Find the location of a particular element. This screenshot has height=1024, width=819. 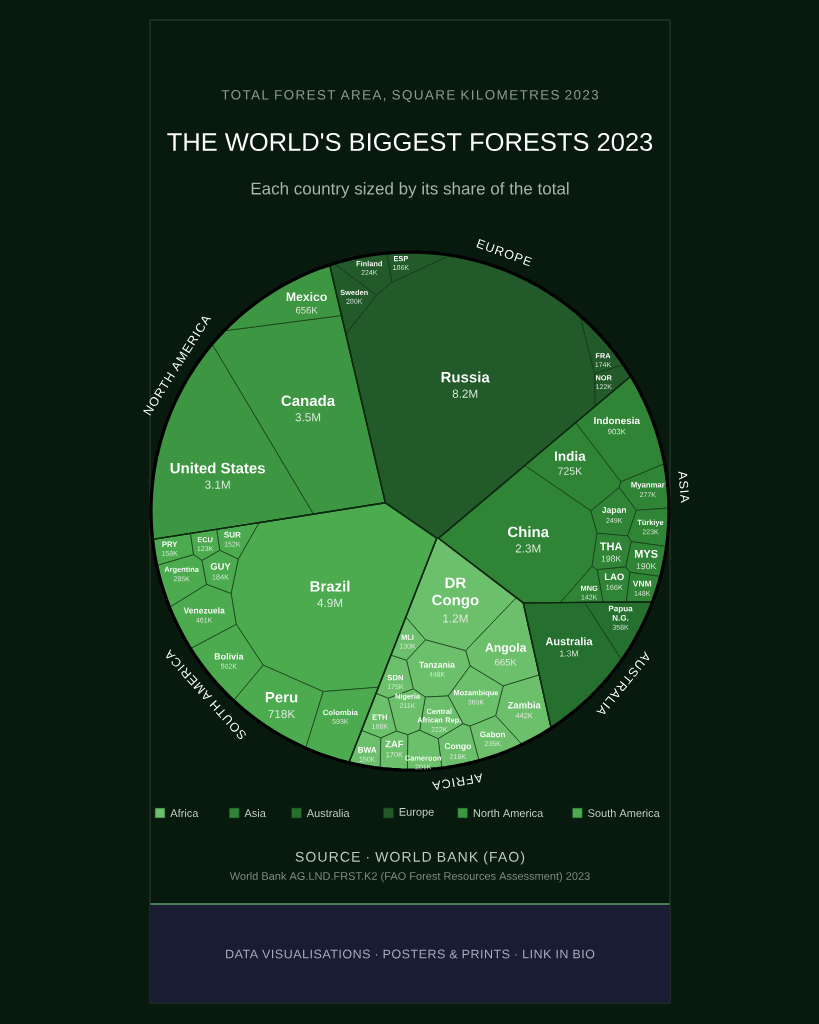

text: World Bank AG.LND.FRST.K2 (FAO Forest Resources Assessment) 2023 is located at coordinates (409, 877).